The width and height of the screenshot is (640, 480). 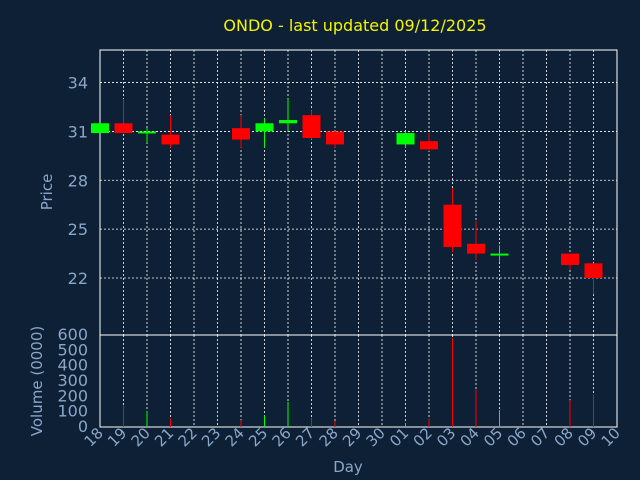 I want to click on x-axis-label: Day, so click(x=348, y=467).